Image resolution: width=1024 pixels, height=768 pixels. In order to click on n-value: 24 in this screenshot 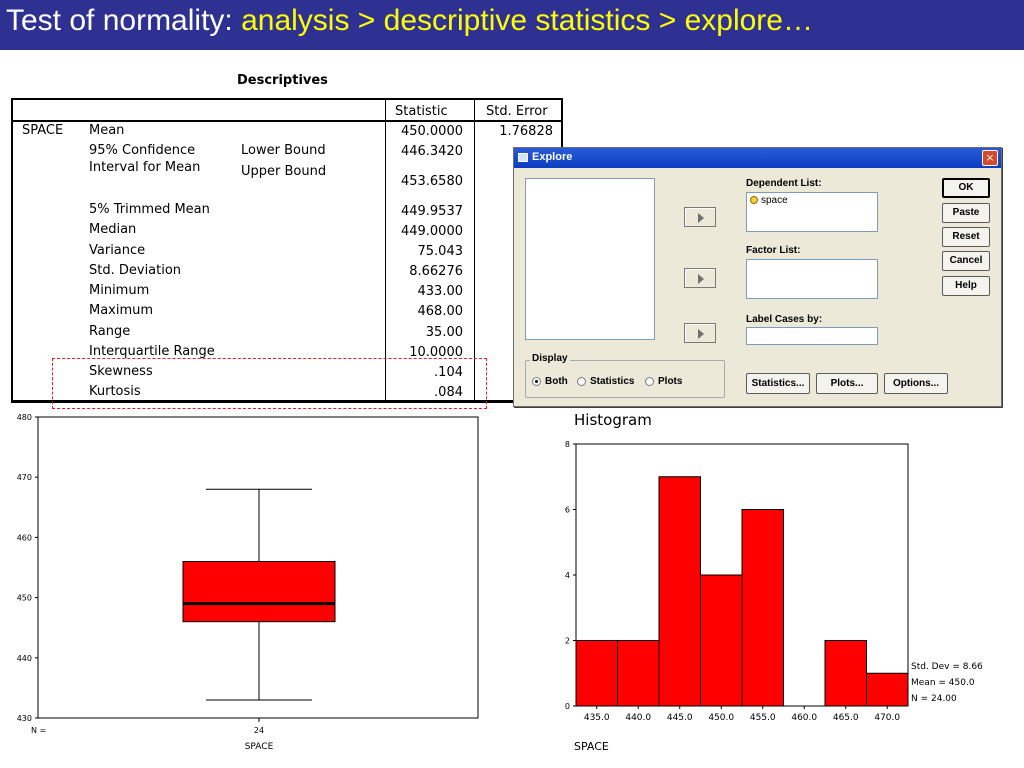, I will do `click(259, 730)`.